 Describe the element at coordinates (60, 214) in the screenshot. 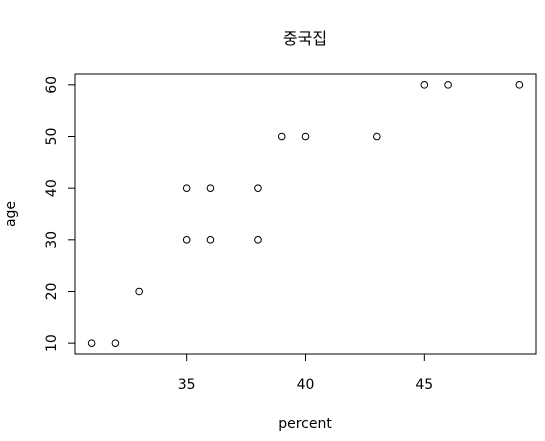

I see `y-axis: 10 20 30 40 50 60` at that location.